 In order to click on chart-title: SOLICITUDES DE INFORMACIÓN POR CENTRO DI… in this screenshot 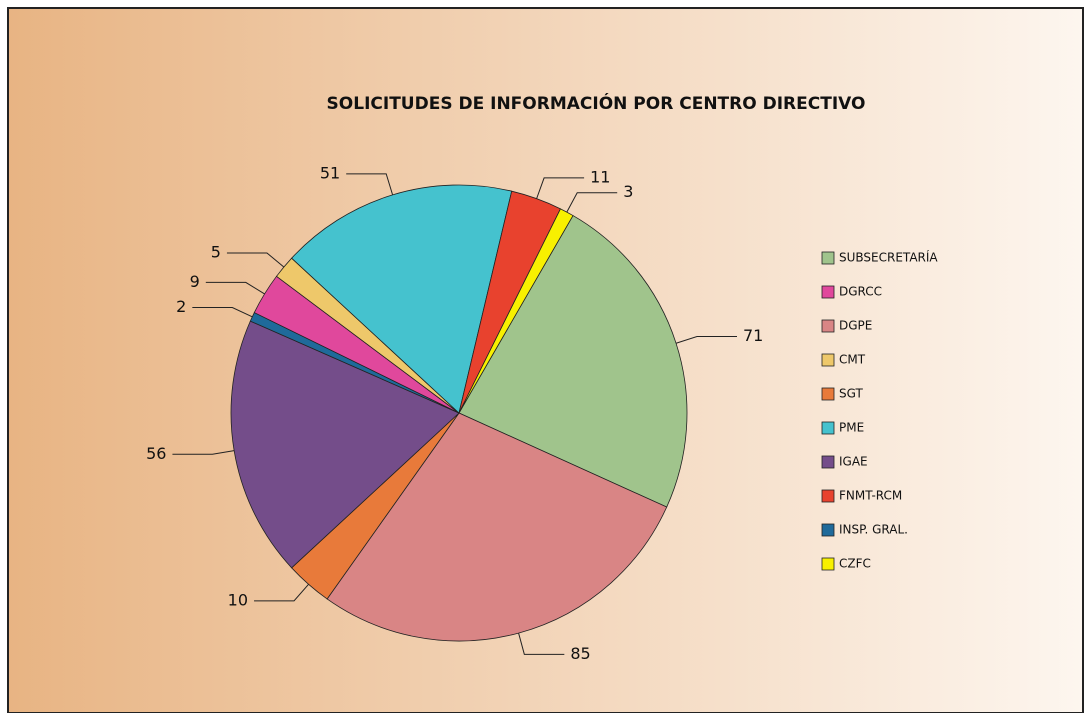, I will do `click(596, 103)`.